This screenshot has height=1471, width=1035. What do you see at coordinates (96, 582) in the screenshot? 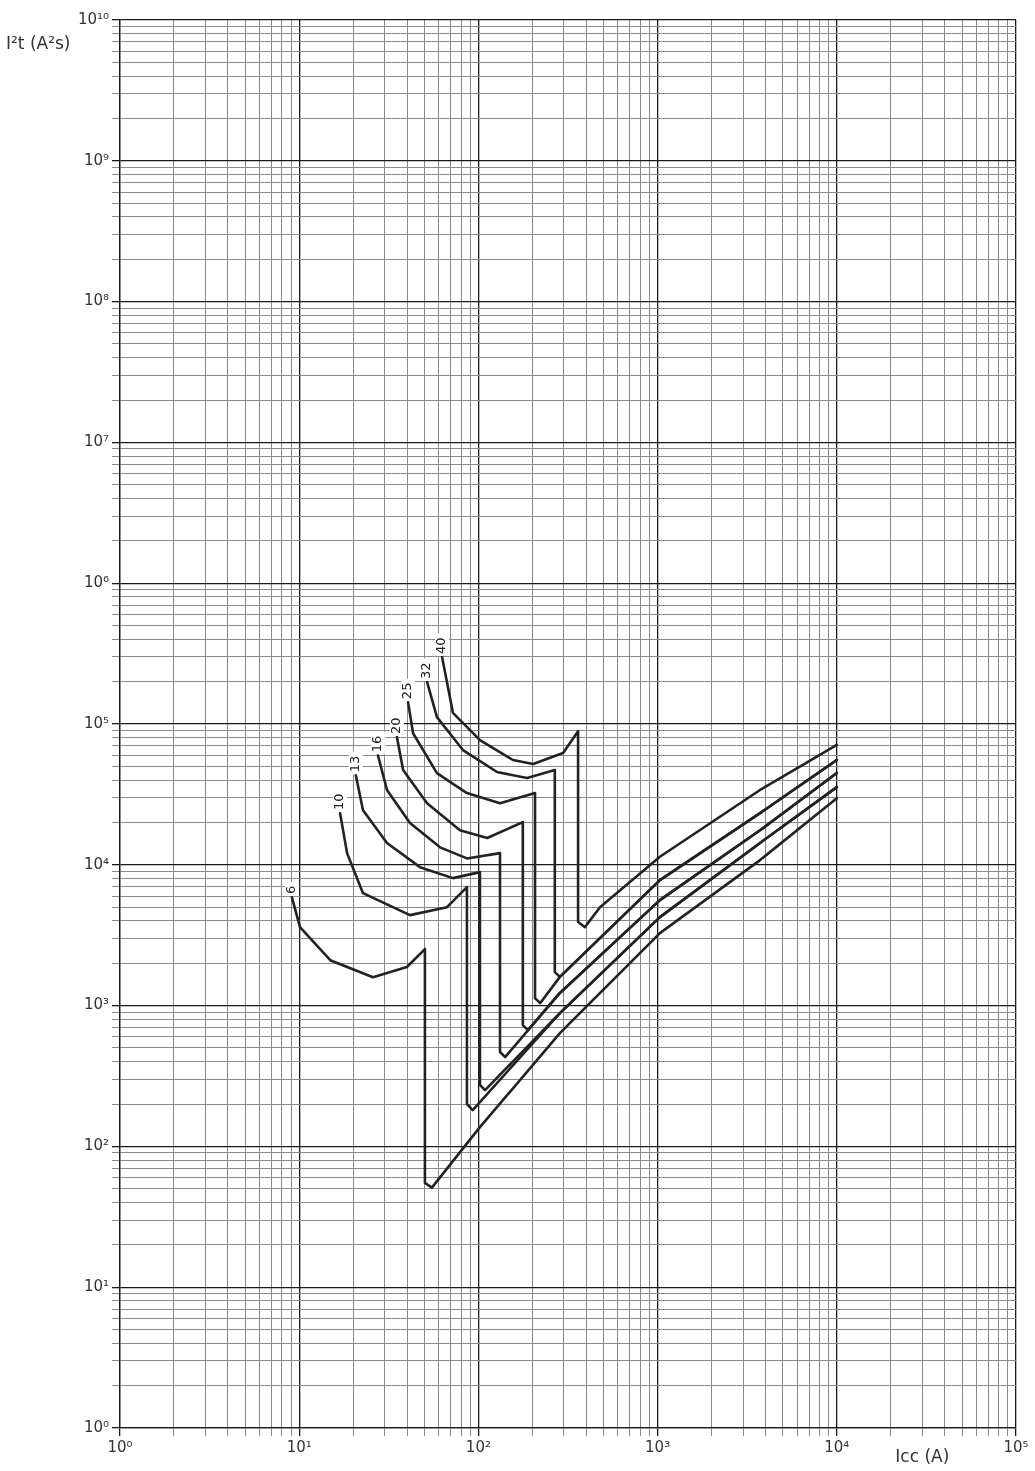
I see `y-tick-label: 10⁶` at bounding box center [96, 582].